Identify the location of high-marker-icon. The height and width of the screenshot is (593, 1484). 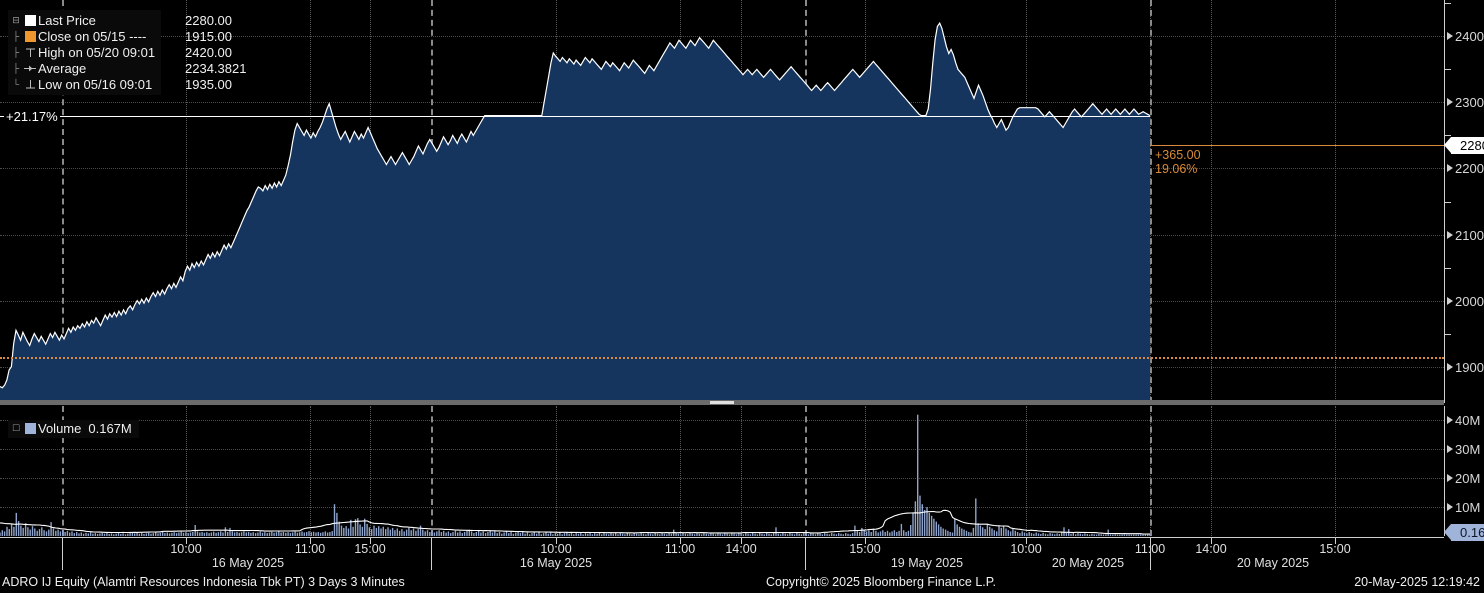
(30, 52).